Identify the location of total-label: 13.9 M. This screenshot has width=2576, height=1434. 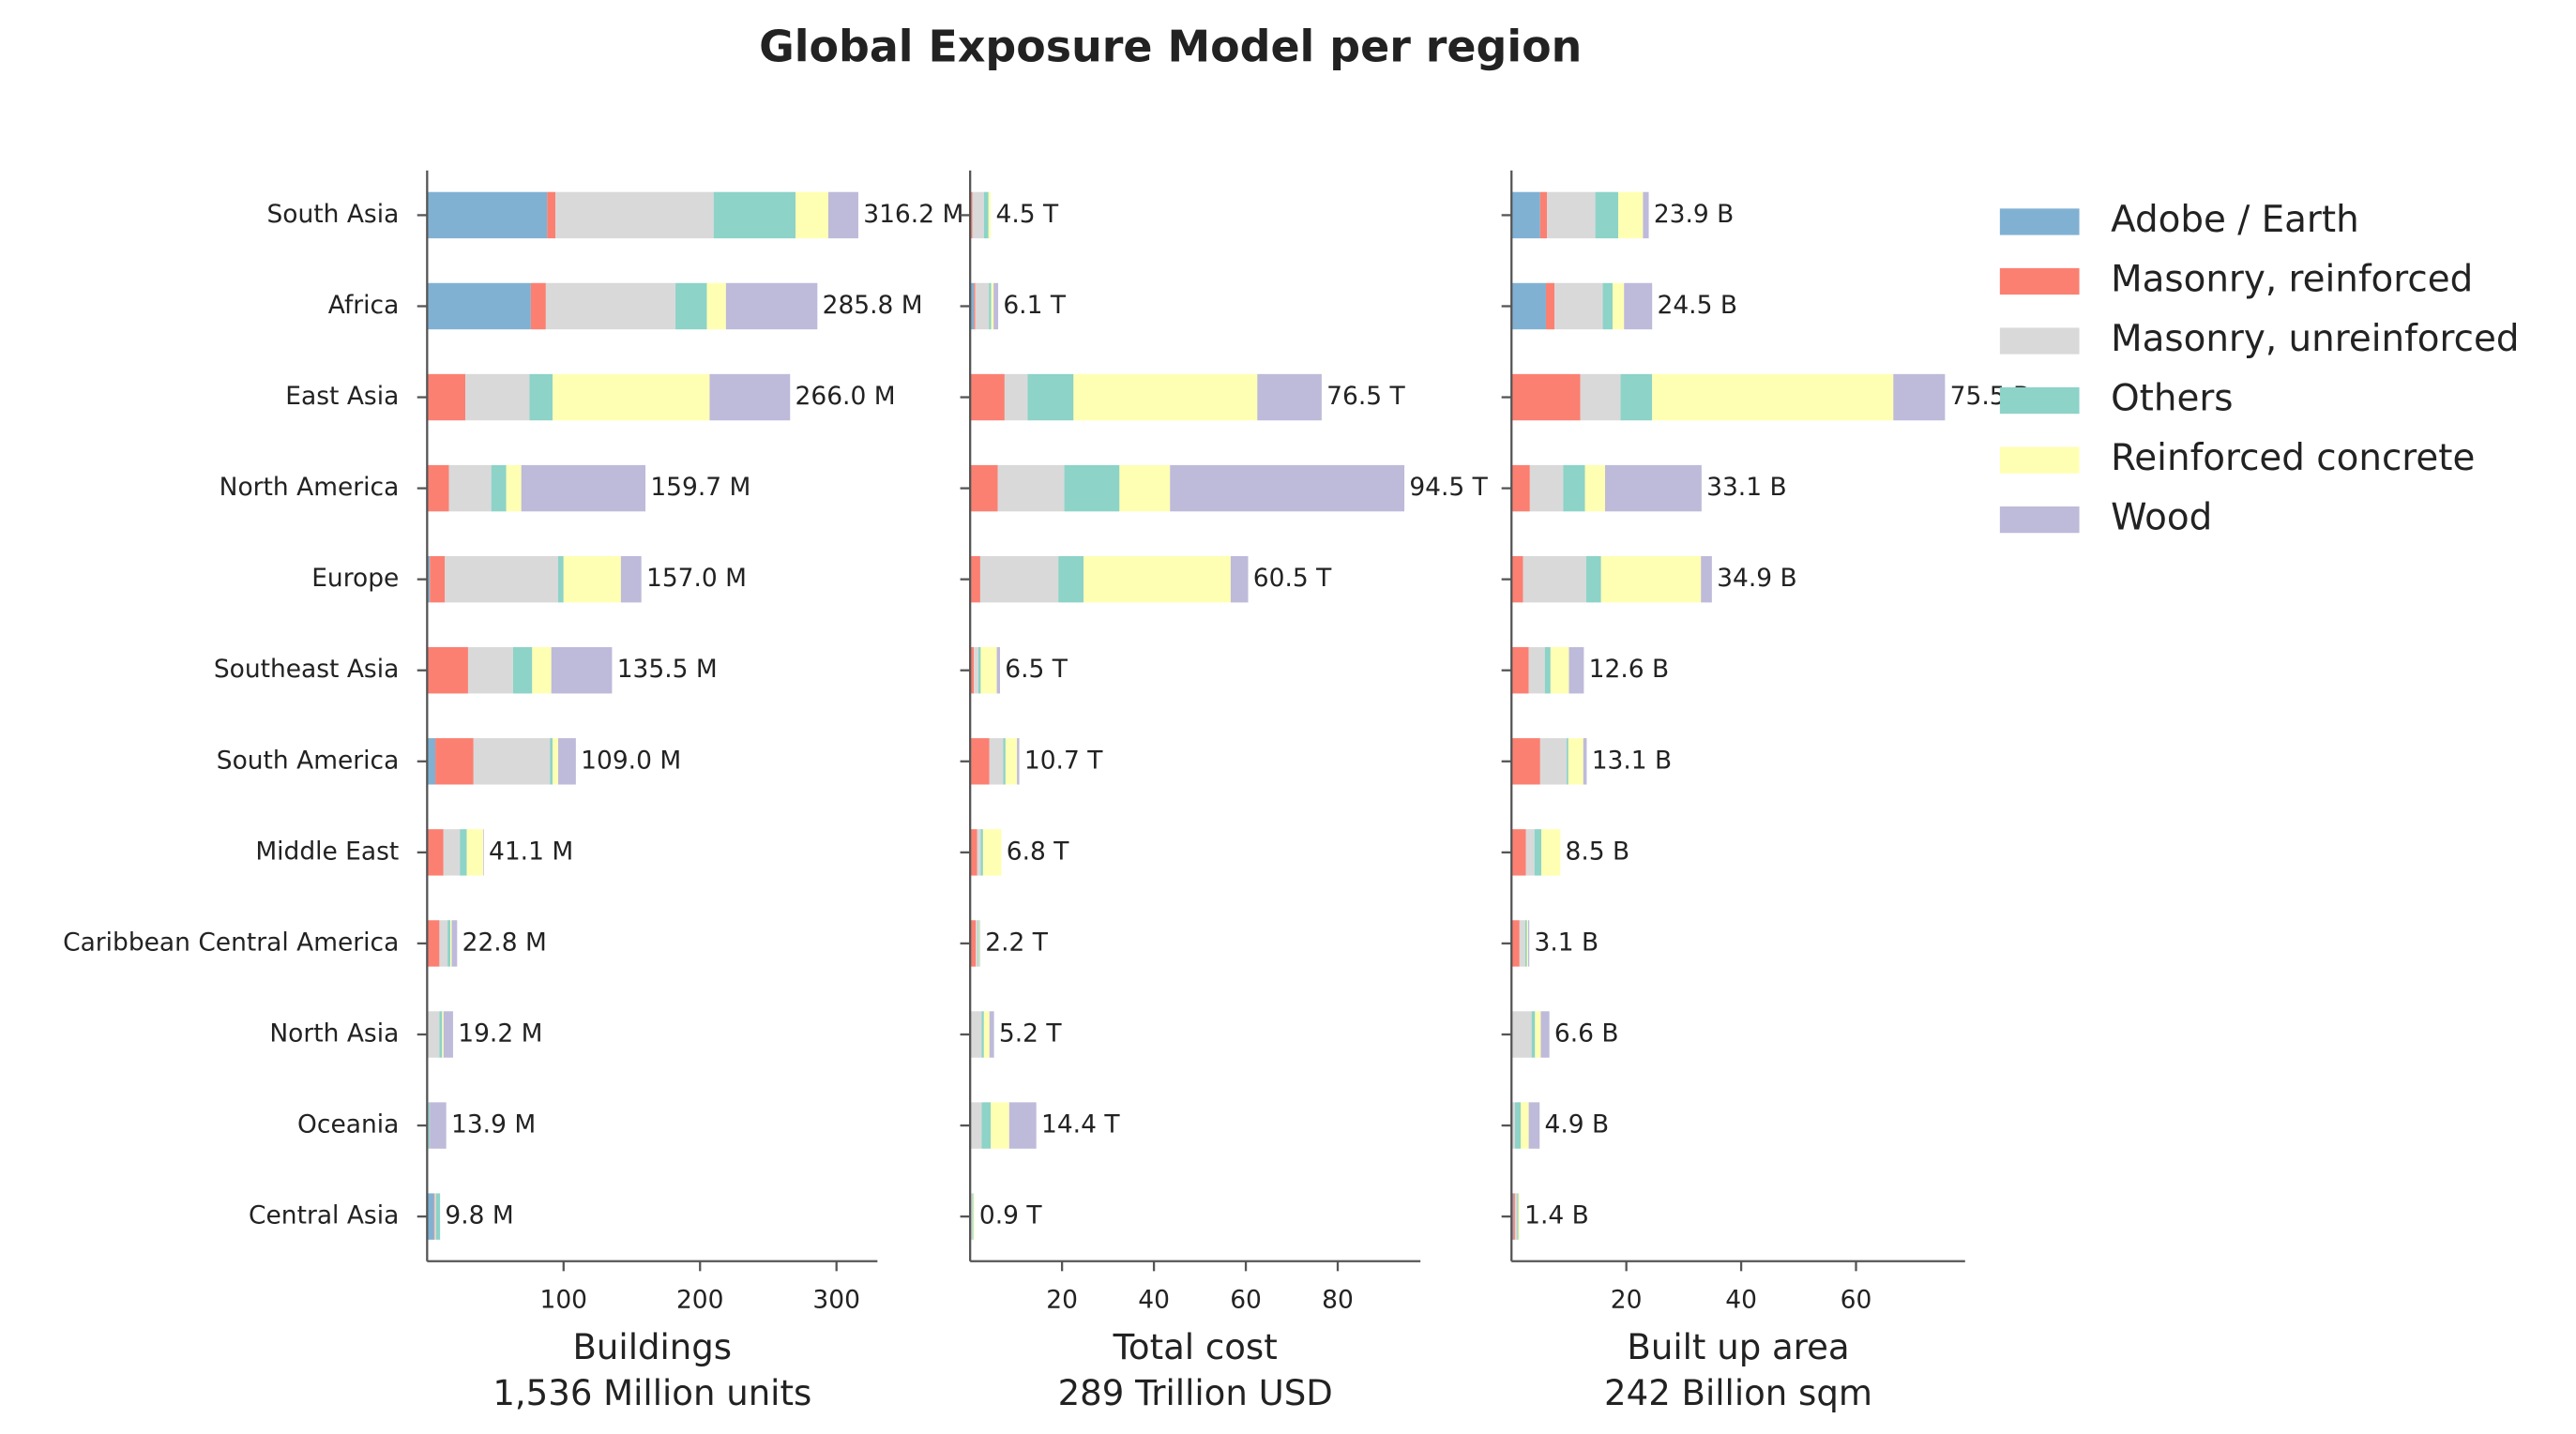
(494, 1125).